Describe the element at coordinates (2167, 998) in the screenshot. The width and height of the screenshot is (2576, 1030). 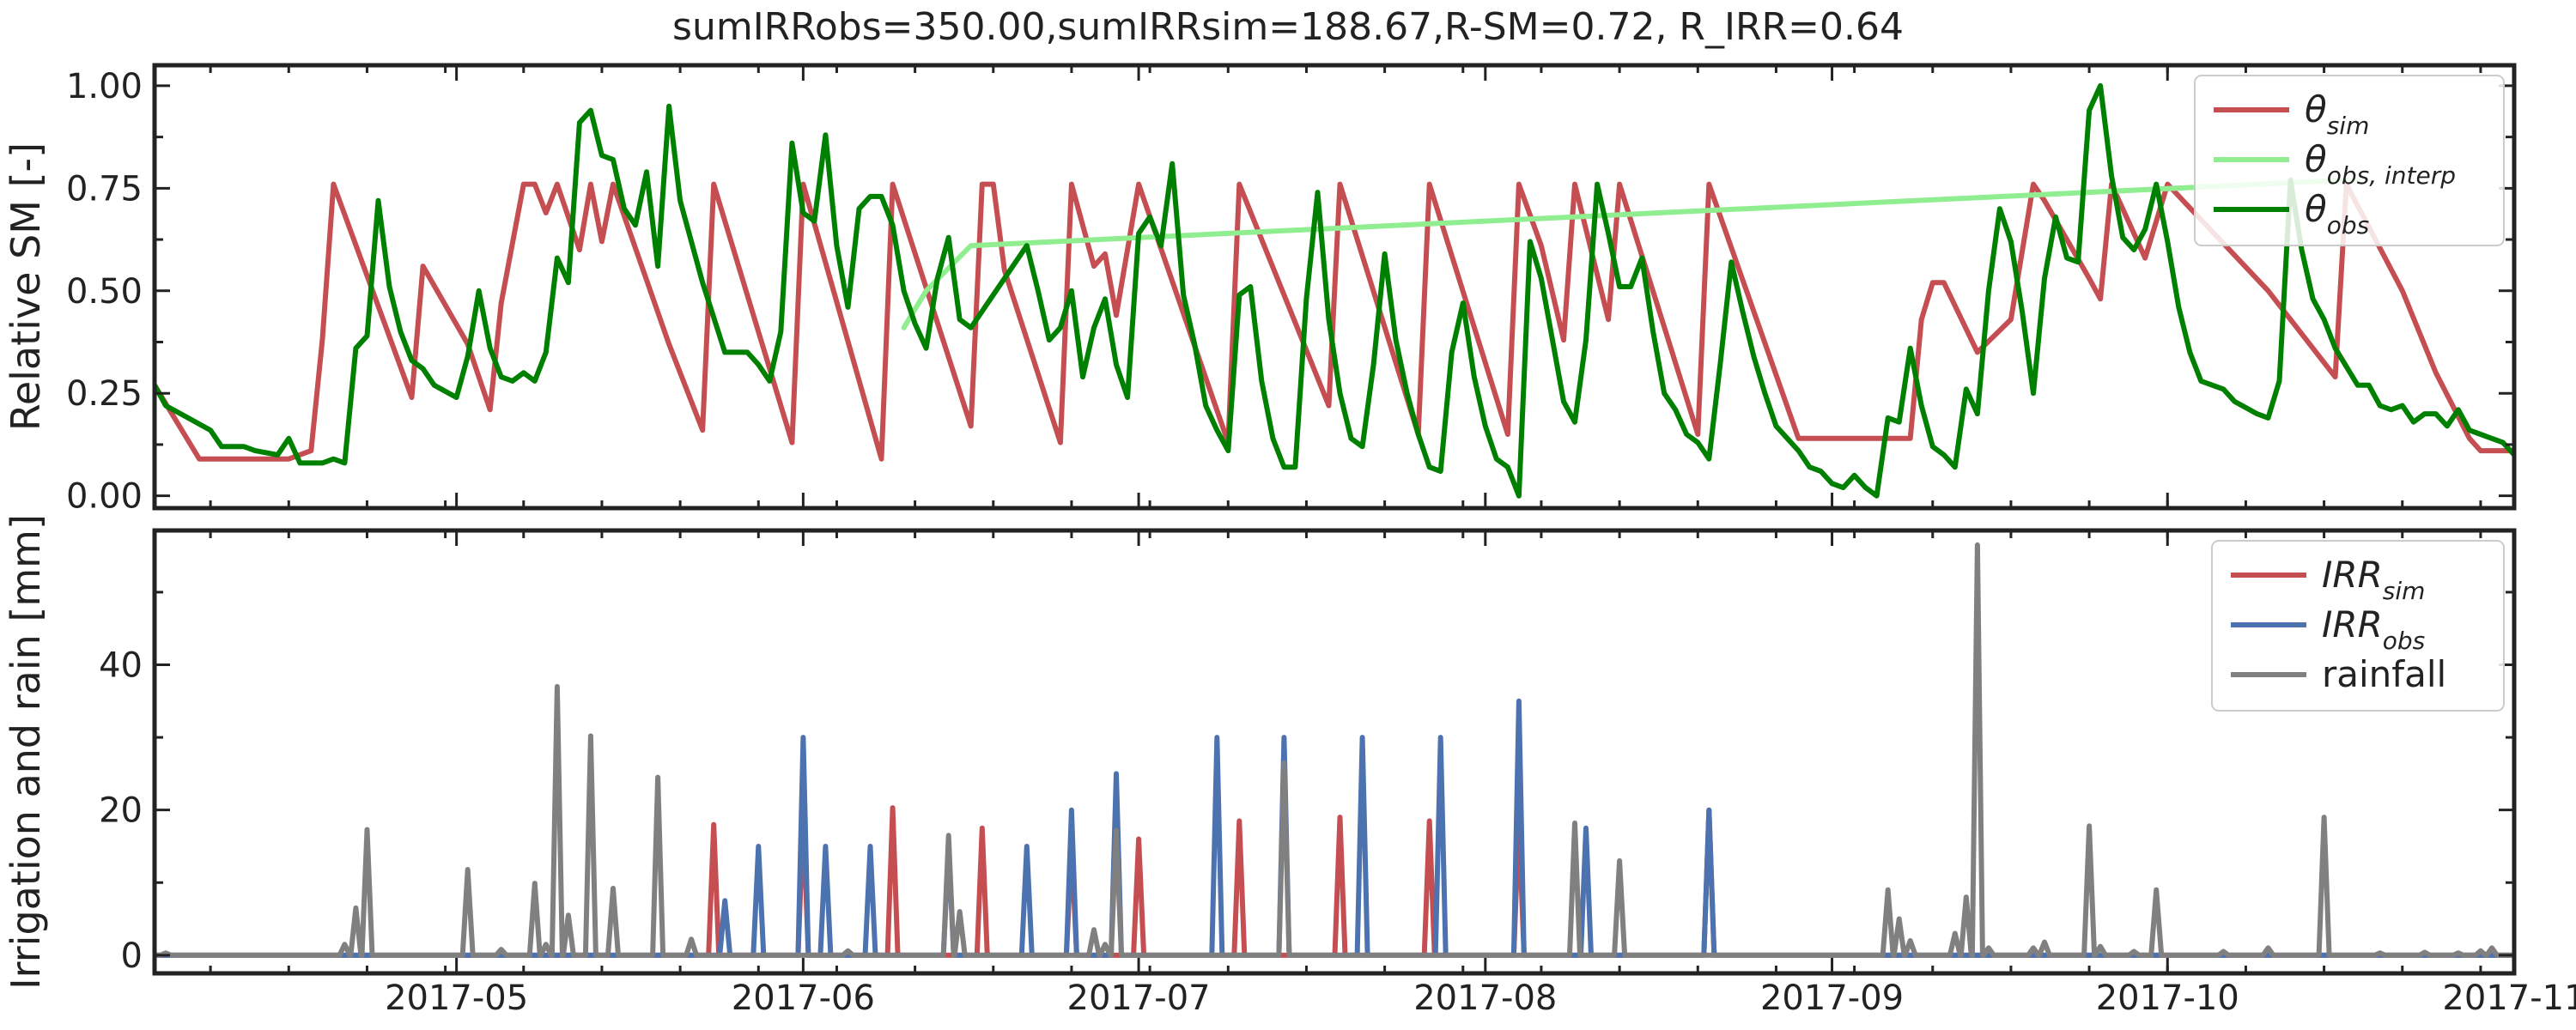
I see `x-tick-label: 2017-10` at that location.